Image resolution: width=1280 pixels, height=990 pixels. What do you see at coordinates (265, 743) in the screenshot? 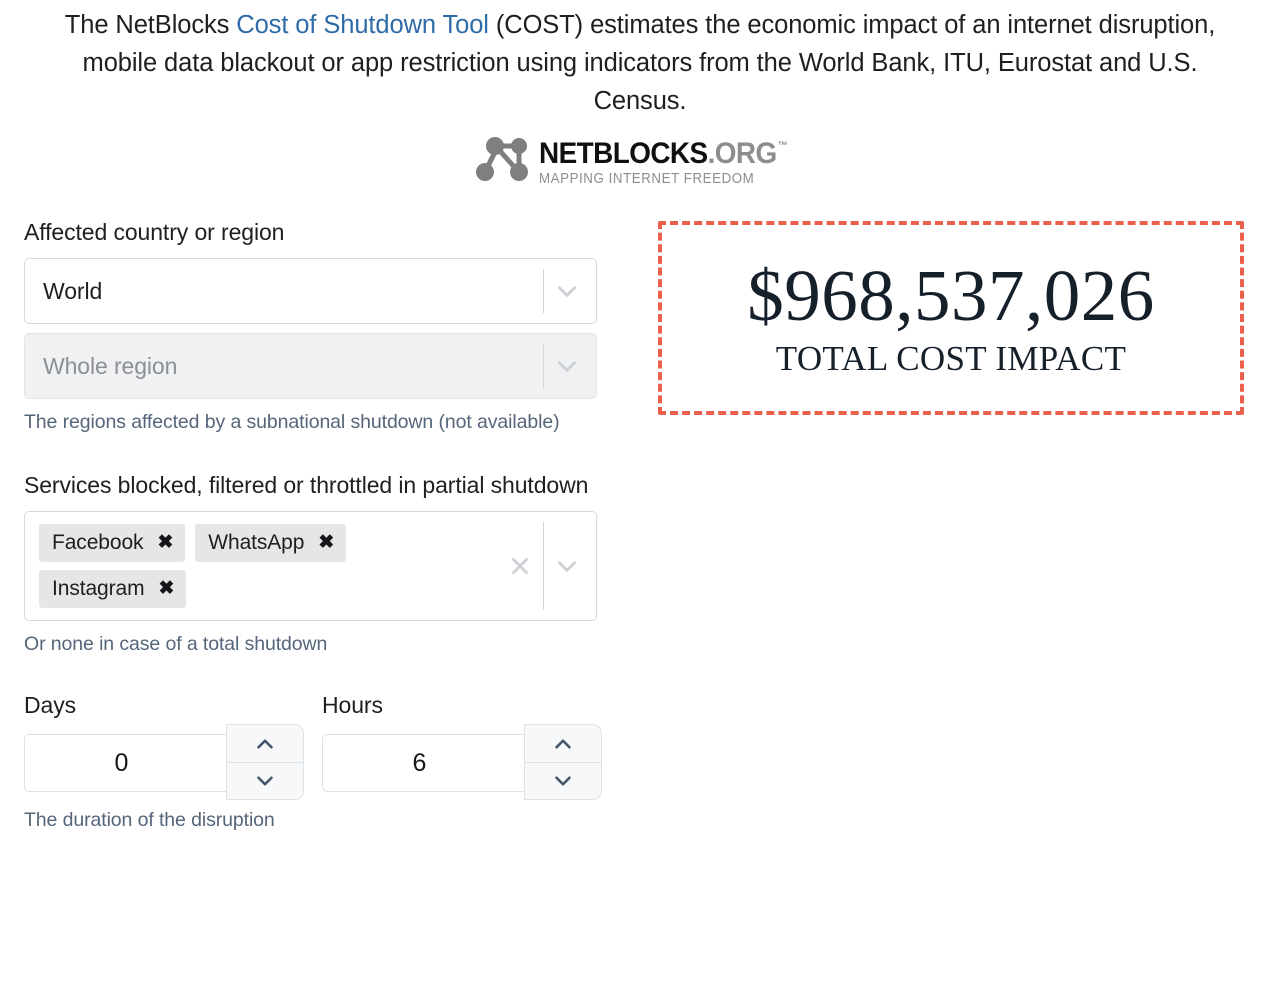
I see `days-increment-button` at bounding box center [265, 743].